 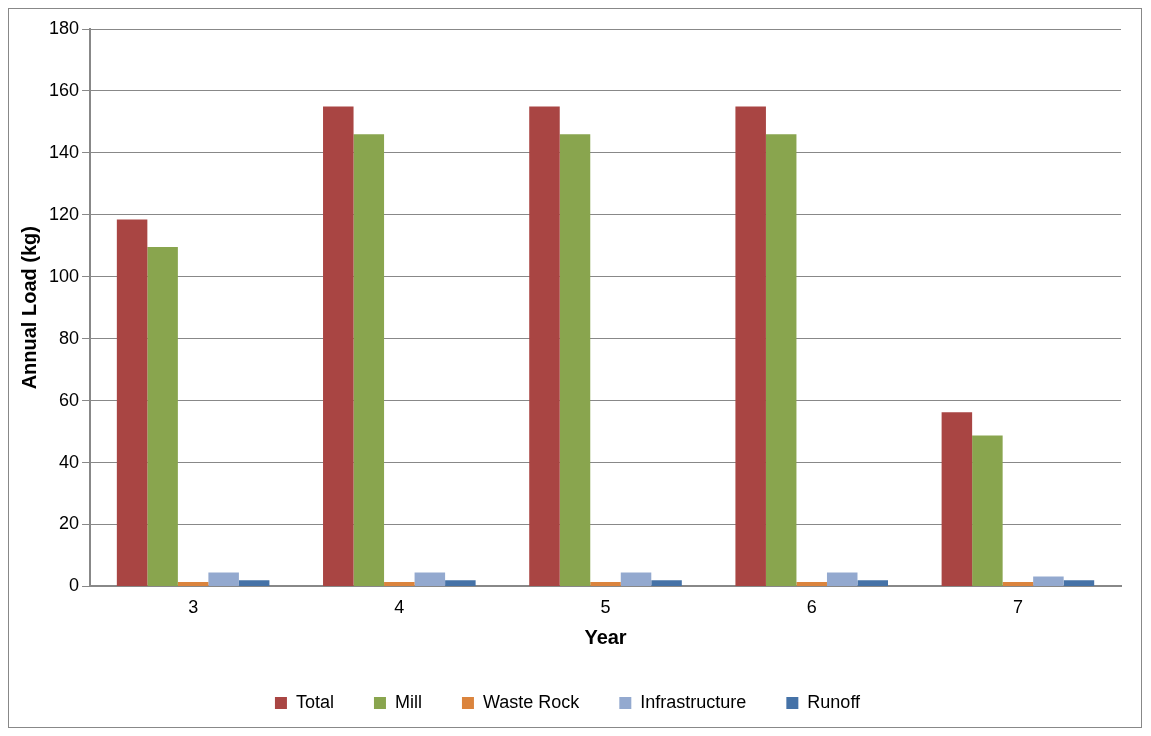 What do you see at coordinates (64, 89) in the screenshot?
I see `y-tick-label: 160` at bounding box center [64, 89].